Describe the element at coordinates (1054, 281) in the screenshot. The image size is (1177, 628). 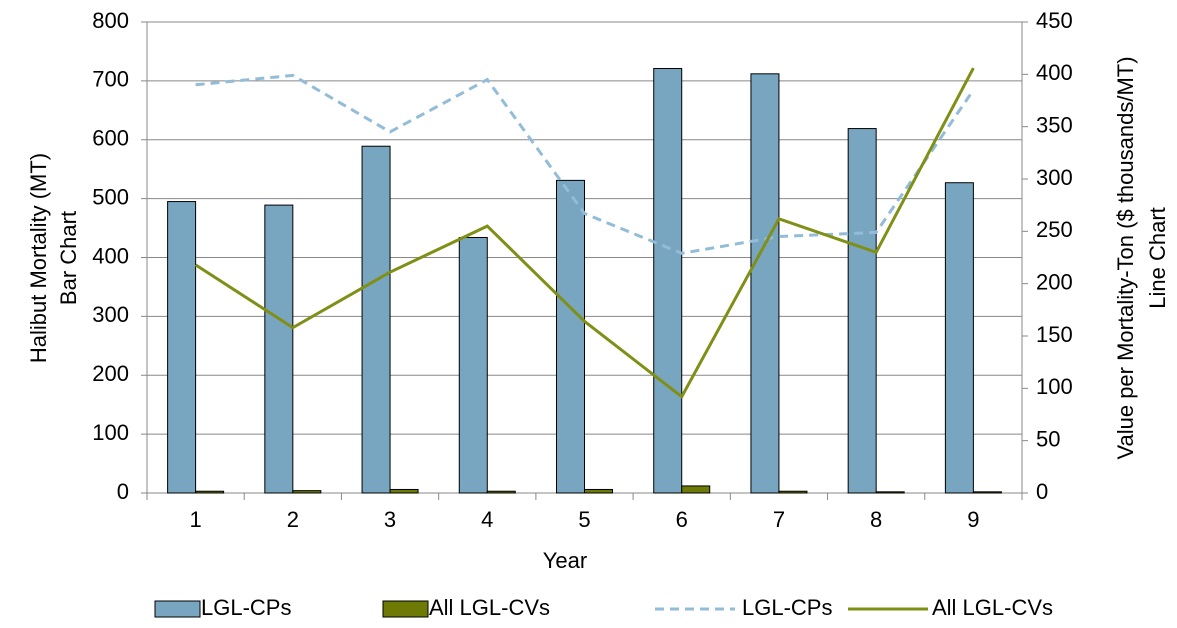
I see `y2-tick-label: 200` at that location.